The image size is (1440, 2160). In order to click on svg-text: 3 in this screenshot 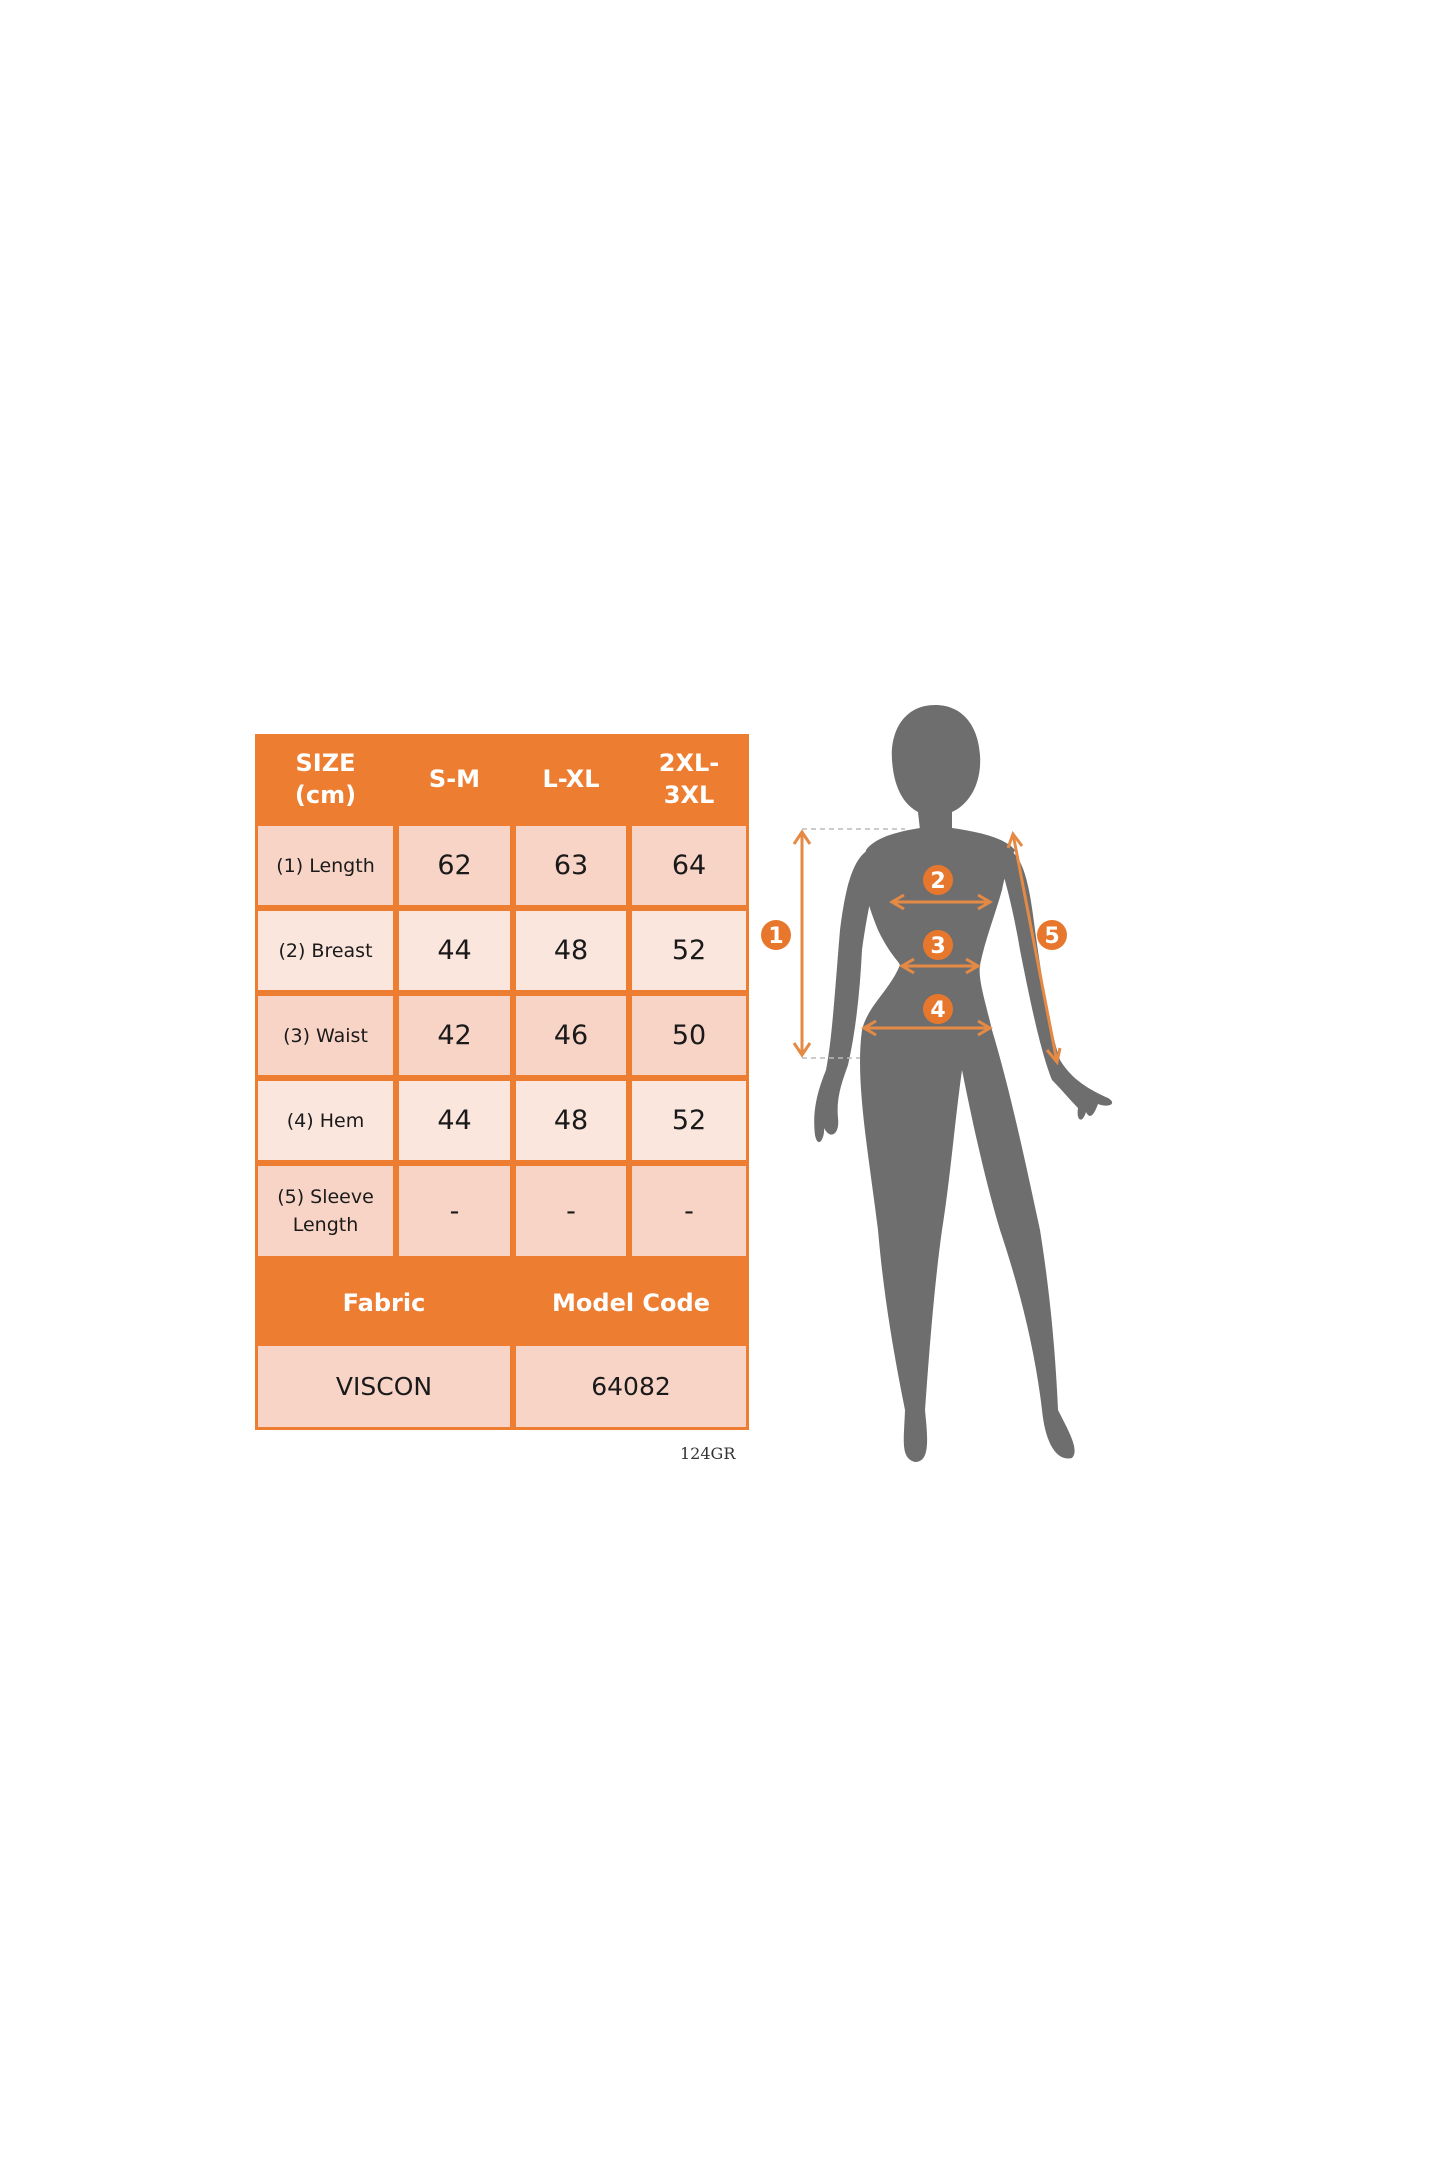, I will do `click(937, 946)`.